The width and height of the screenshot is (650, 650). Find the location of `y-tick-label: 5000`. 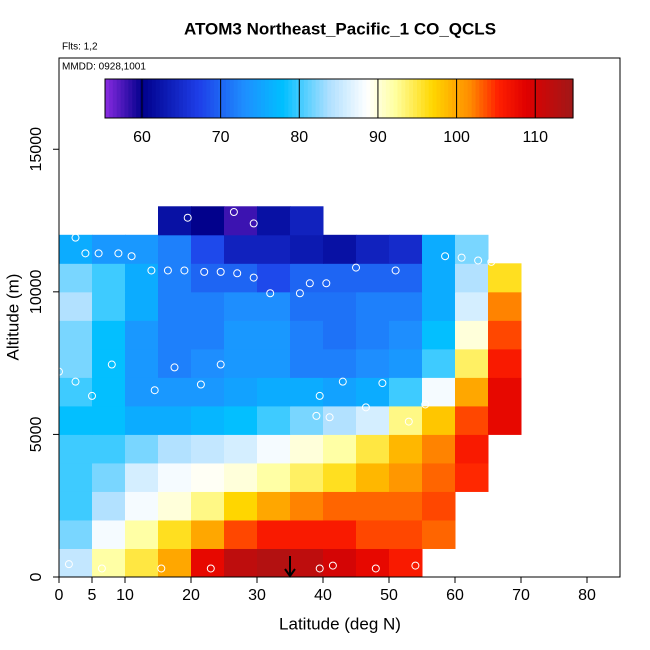

y-tick-label: 5000 is located at coordinates (36, 435).